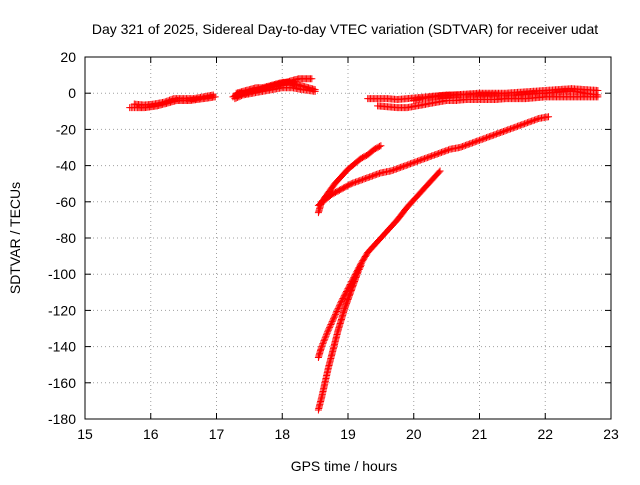 This screenshot has width=640, height=485. What do you see at coordinates (15, 238) in the screenshot?
I see `y-axis-label: SDTVAR / TECUs` at bounding box center [15, 238].